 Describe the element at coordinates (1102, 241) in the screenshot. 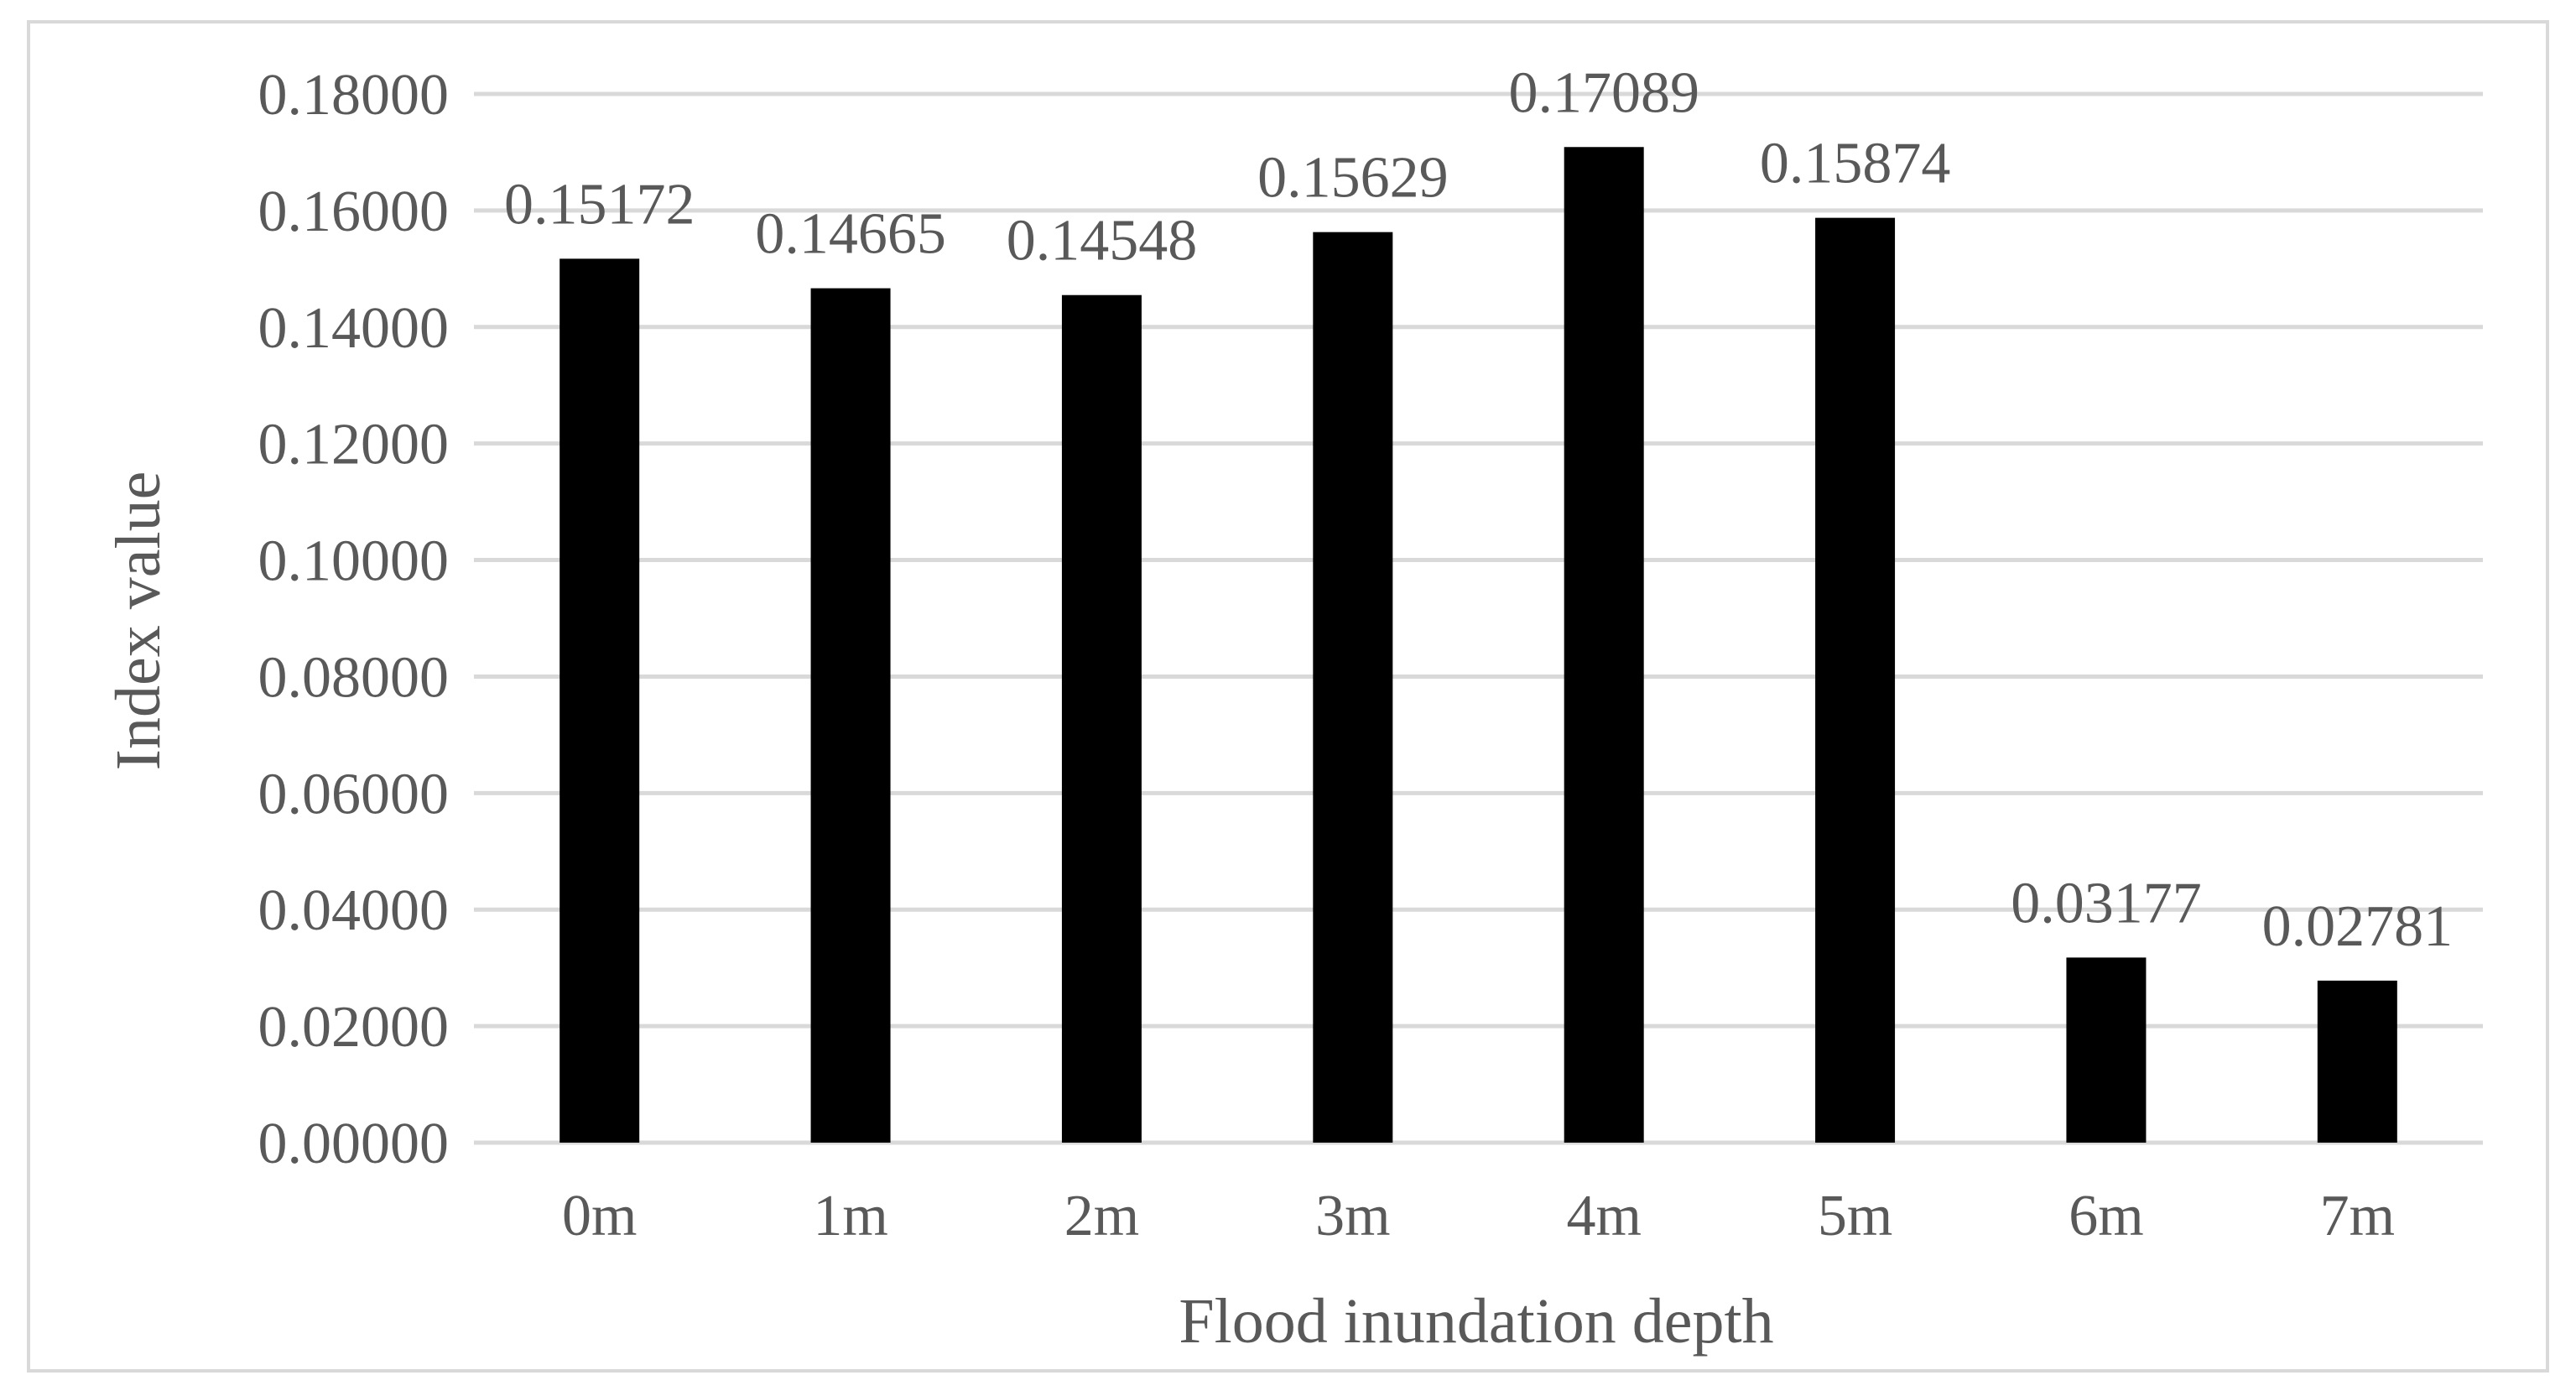

I see `data-label: 0.14548` at that location.